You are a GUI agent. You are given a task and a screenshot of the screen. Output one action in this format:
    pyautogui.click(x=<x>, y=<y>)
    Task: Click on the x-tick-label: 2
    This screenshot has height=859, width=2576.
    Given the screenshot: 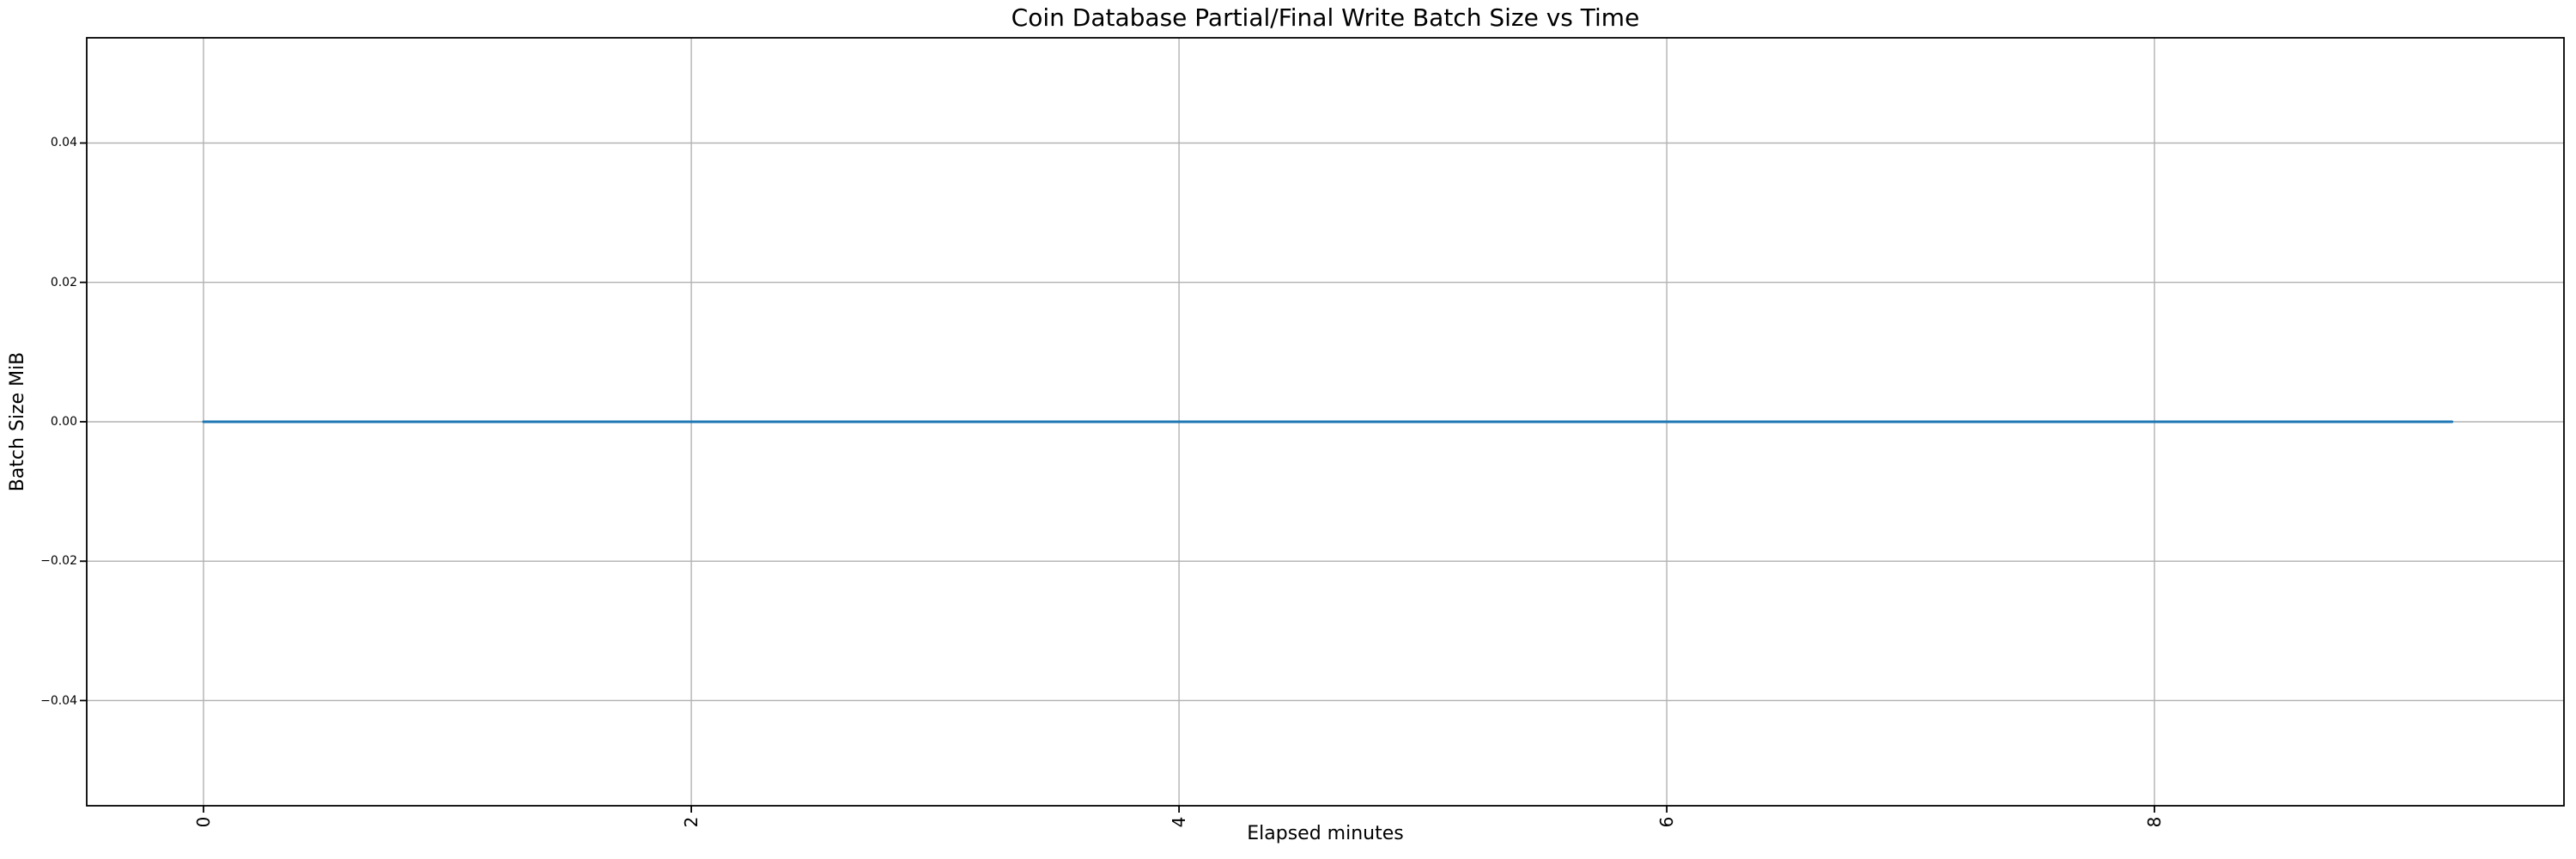 What is the action you would take?
    pyautogui.click(x=691, y=822)
    